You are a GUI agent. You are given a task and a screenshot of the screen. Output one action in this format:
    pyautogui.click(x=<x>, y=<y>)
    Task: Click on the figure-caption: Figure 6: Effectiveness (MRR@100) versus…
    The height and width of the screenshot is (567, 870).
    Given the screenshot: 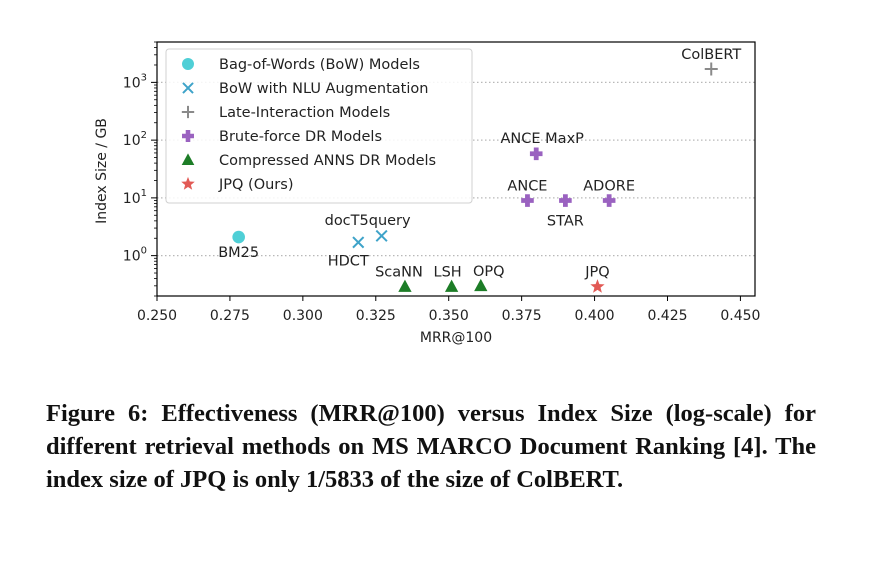 What is the action you would take?
    pyautogui.click(x=431, y=446)
    